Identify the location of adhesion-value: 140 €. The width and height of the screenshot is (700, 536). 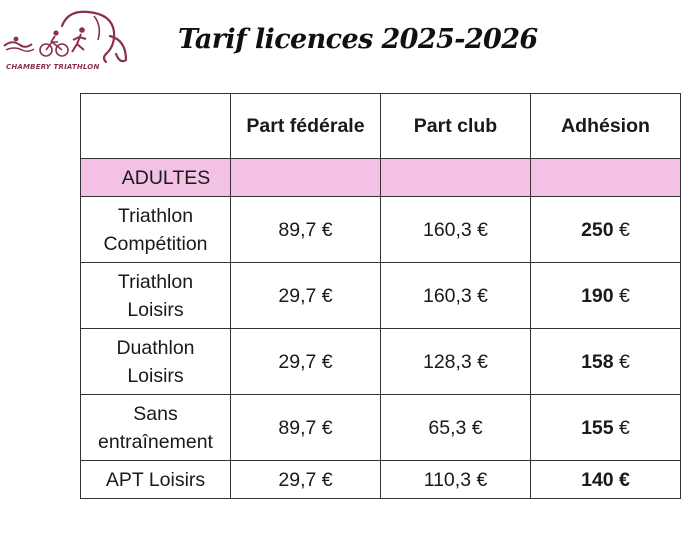
(605, 479).